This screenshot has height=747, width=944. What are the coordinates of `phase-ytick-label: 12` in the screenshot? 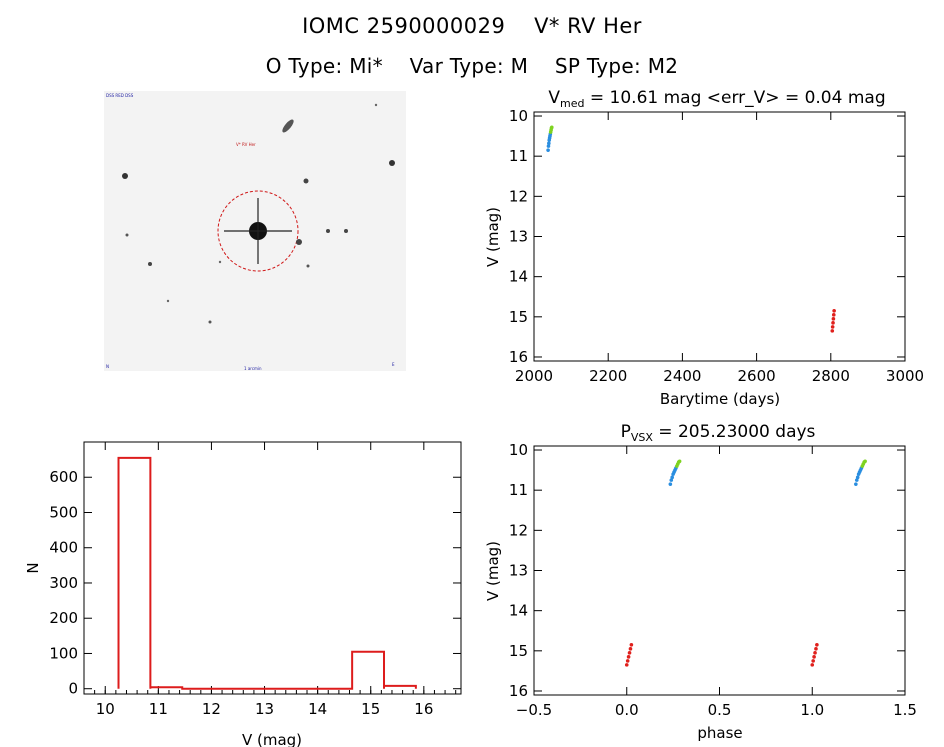 It's located at (518, 530).